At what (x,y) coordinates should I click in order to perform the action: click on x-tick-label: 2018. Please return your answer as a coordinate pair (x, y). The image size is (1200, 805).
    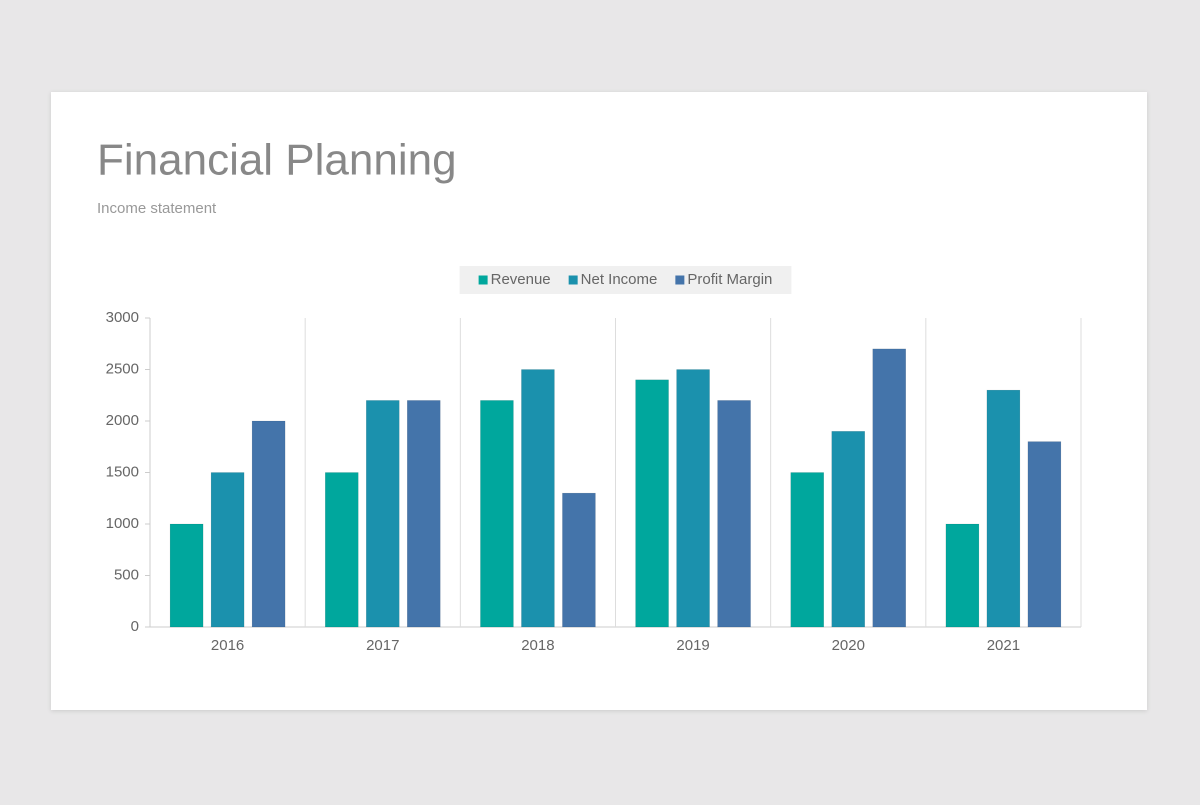
    Looking at the image, I should click on (537, 645).